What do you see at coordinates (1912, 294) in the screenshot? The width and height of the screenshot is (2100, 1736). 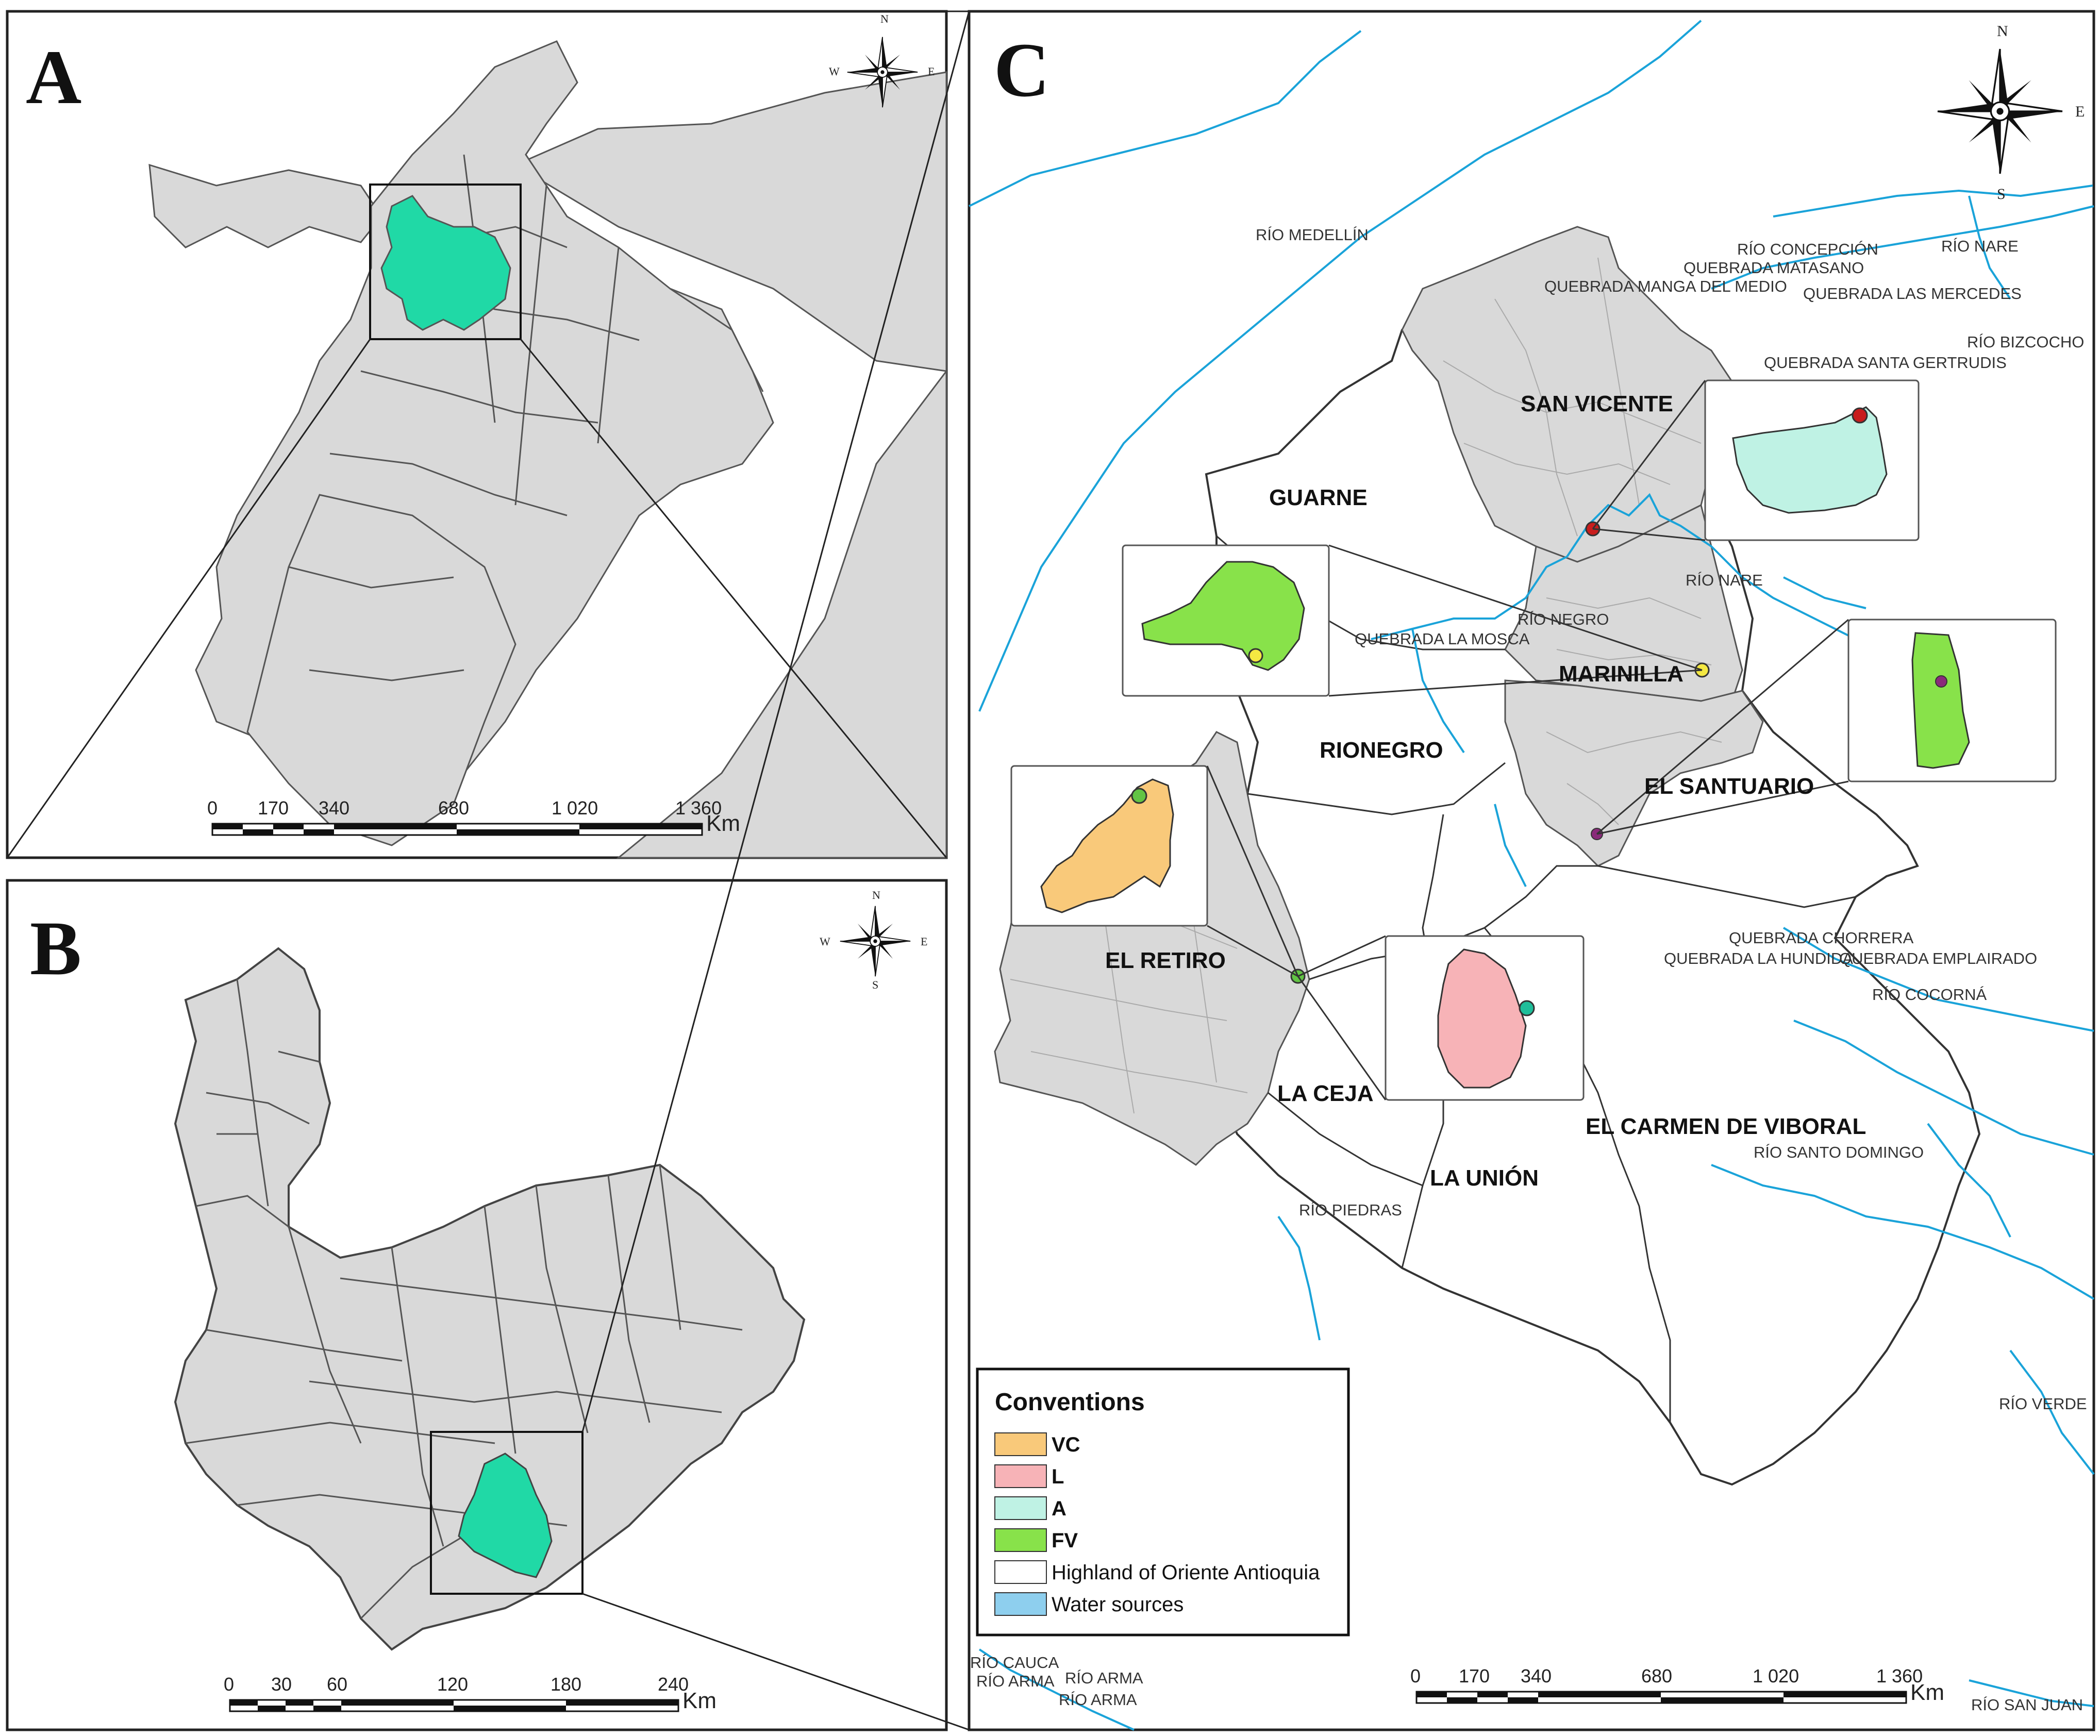 I see `river-label-quebrada-las-mercedes: QUEBRADA LAS MERCEDES` at bounding box center [1912, 294].